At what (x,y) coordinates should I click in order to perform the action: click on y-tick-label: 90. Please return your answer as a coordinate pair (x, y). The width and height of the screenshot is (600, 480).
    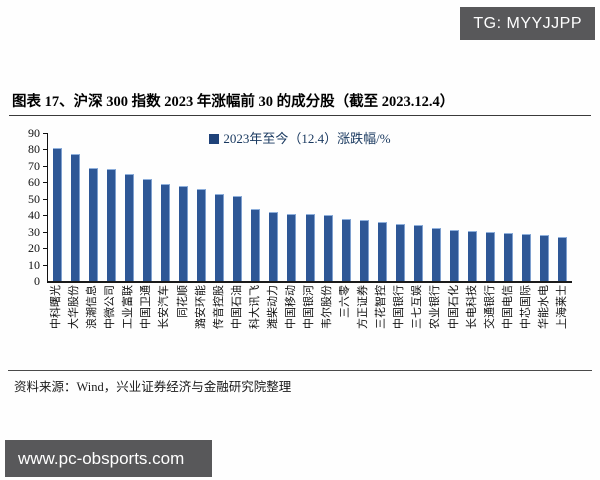
    Looking at the image, I should click on (34, 133).